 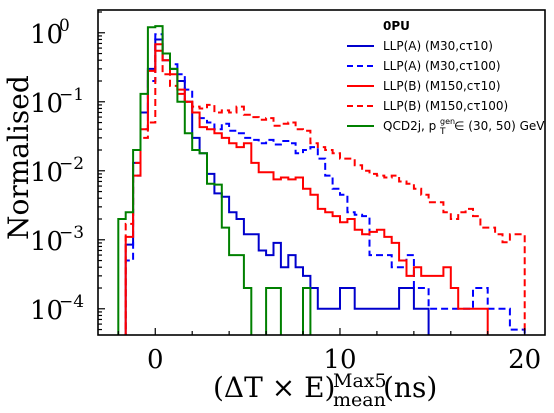 What do you see at coordinates (71, 233) in the screenshot?
I see `y-tick-exponent: −3` at bounding box center [71, 233].